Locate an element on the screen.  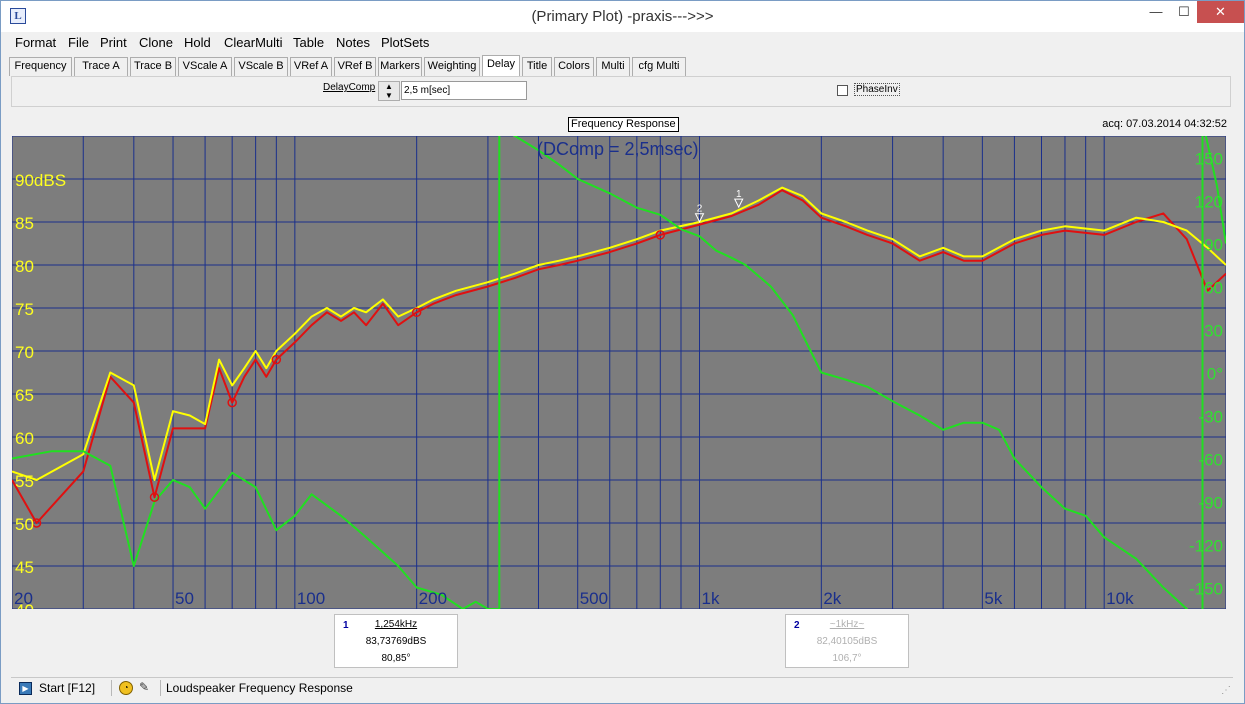
y2-tick-label: 60 is located at coordinates (1213, 288).